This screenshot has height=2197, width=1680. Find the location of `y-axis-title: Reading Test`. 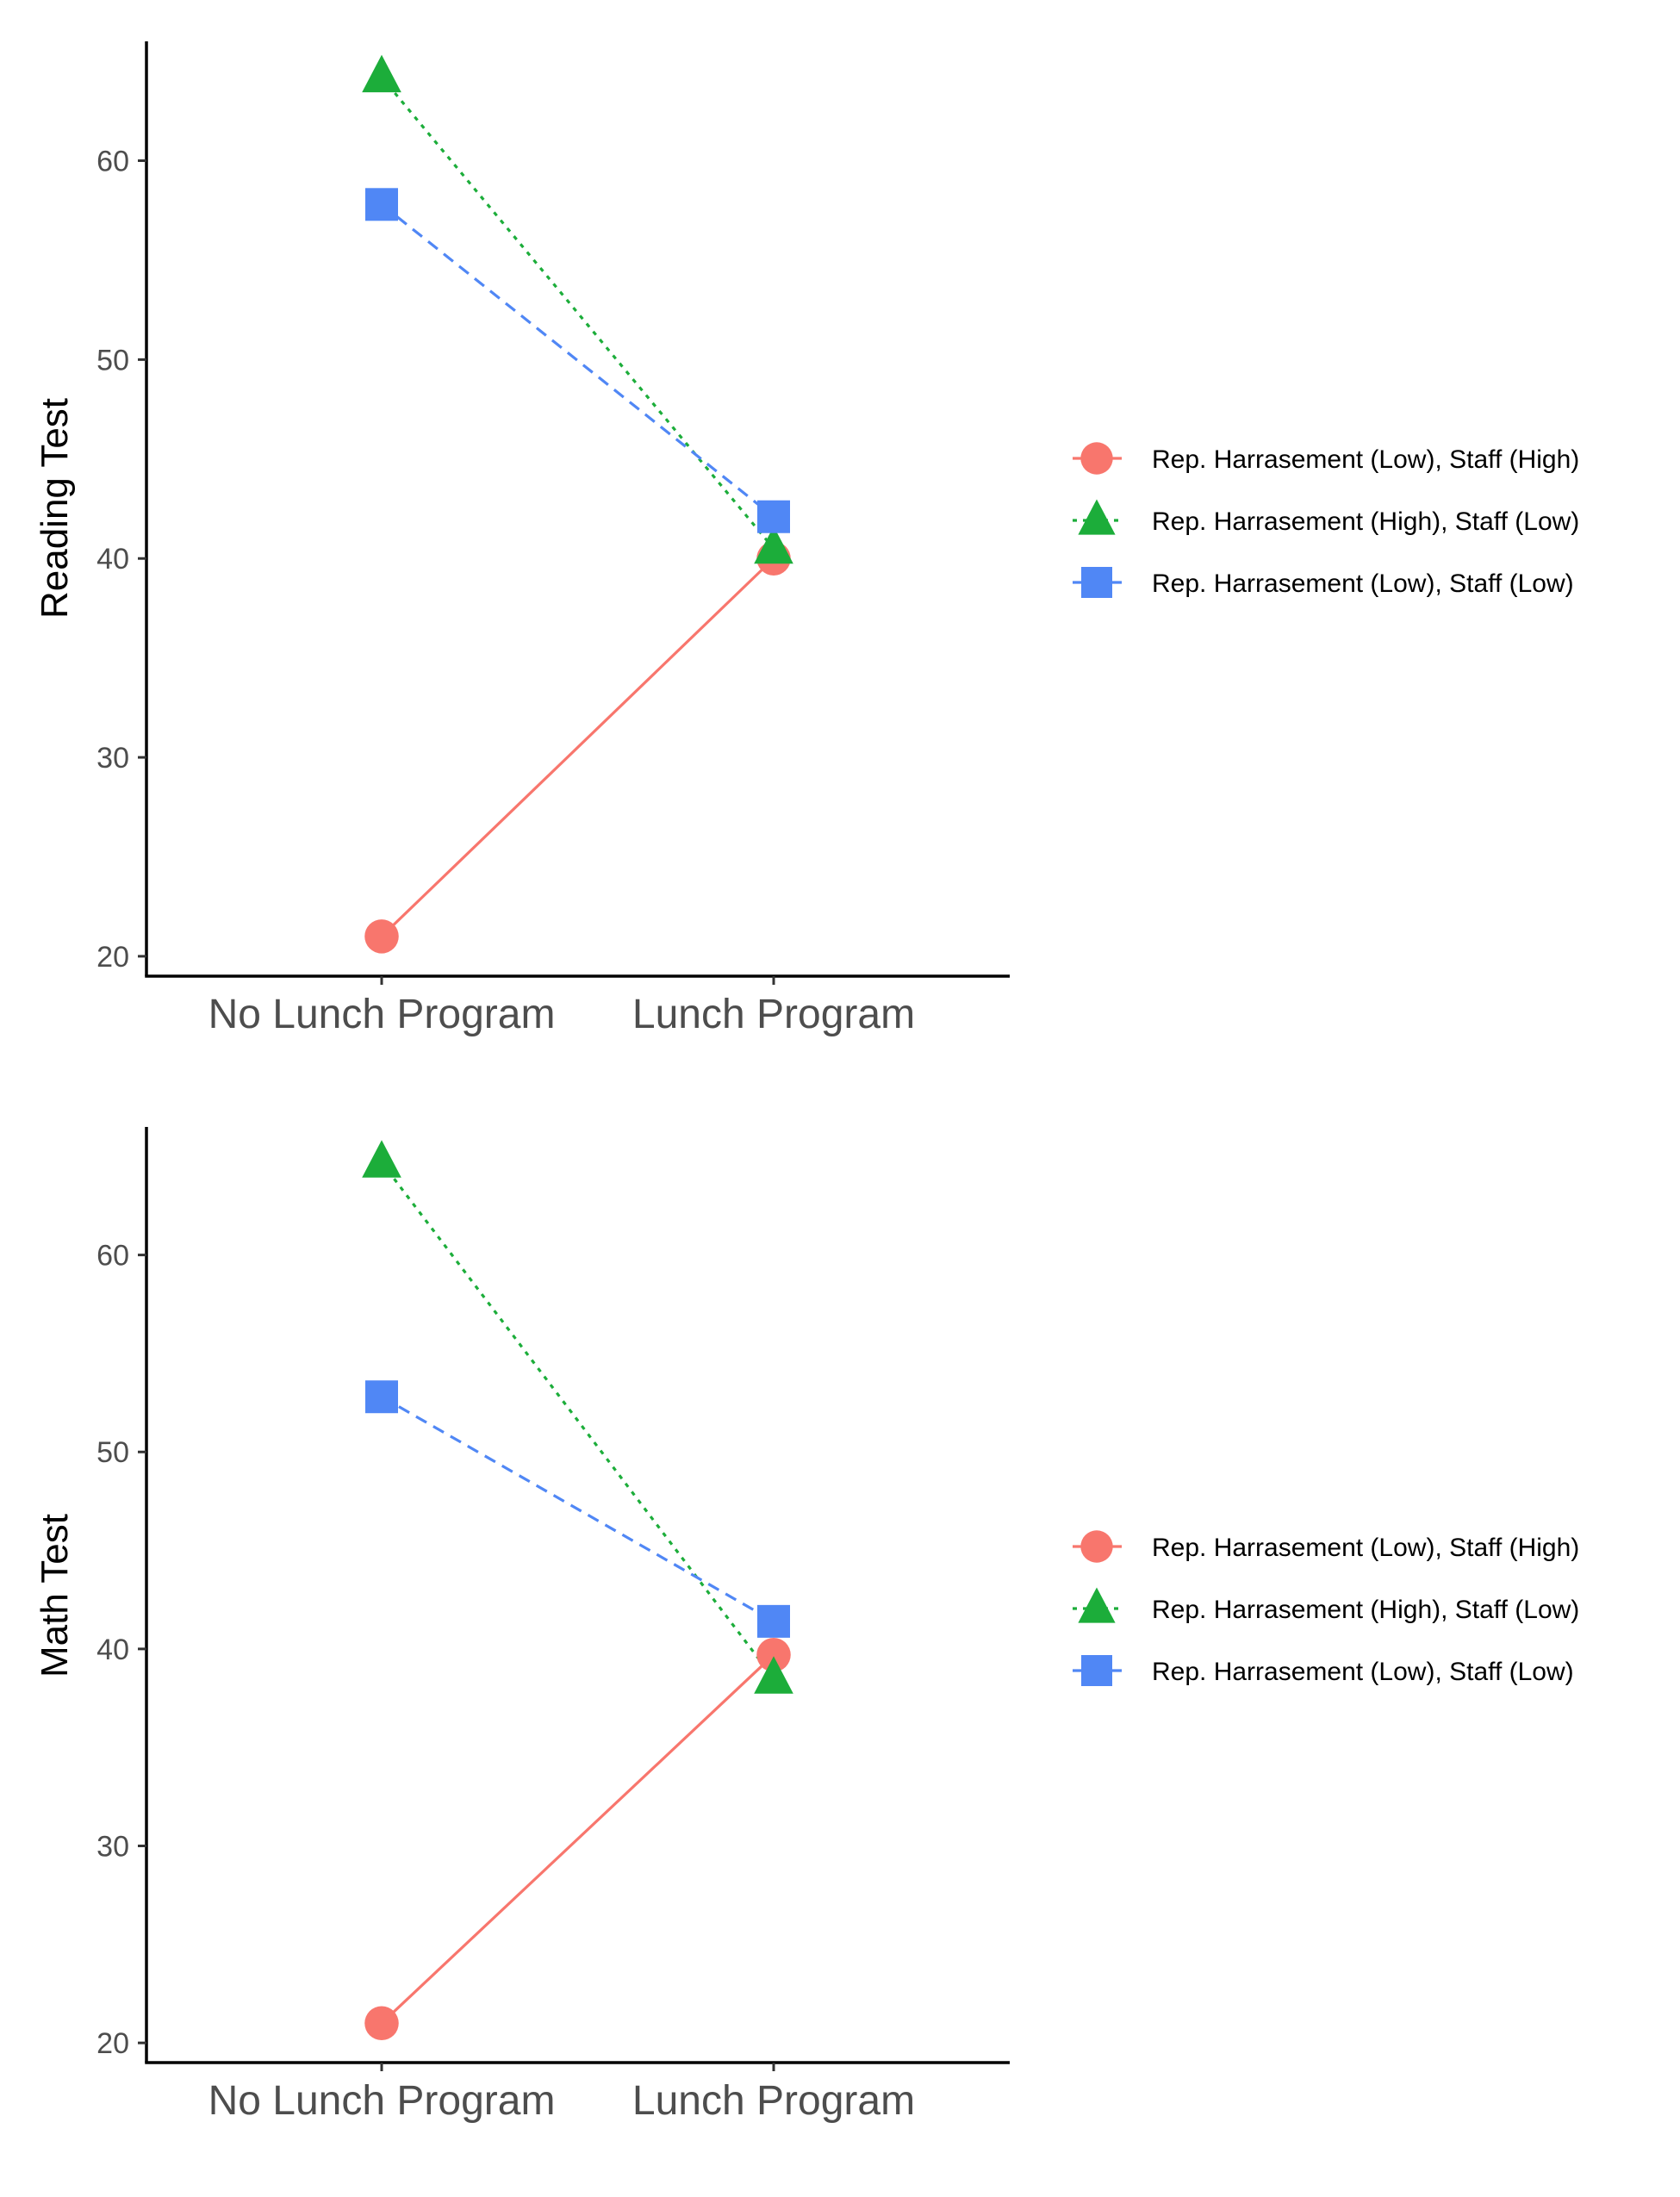

y-axis-title: Reading Test is located at coordinates (55, 509).